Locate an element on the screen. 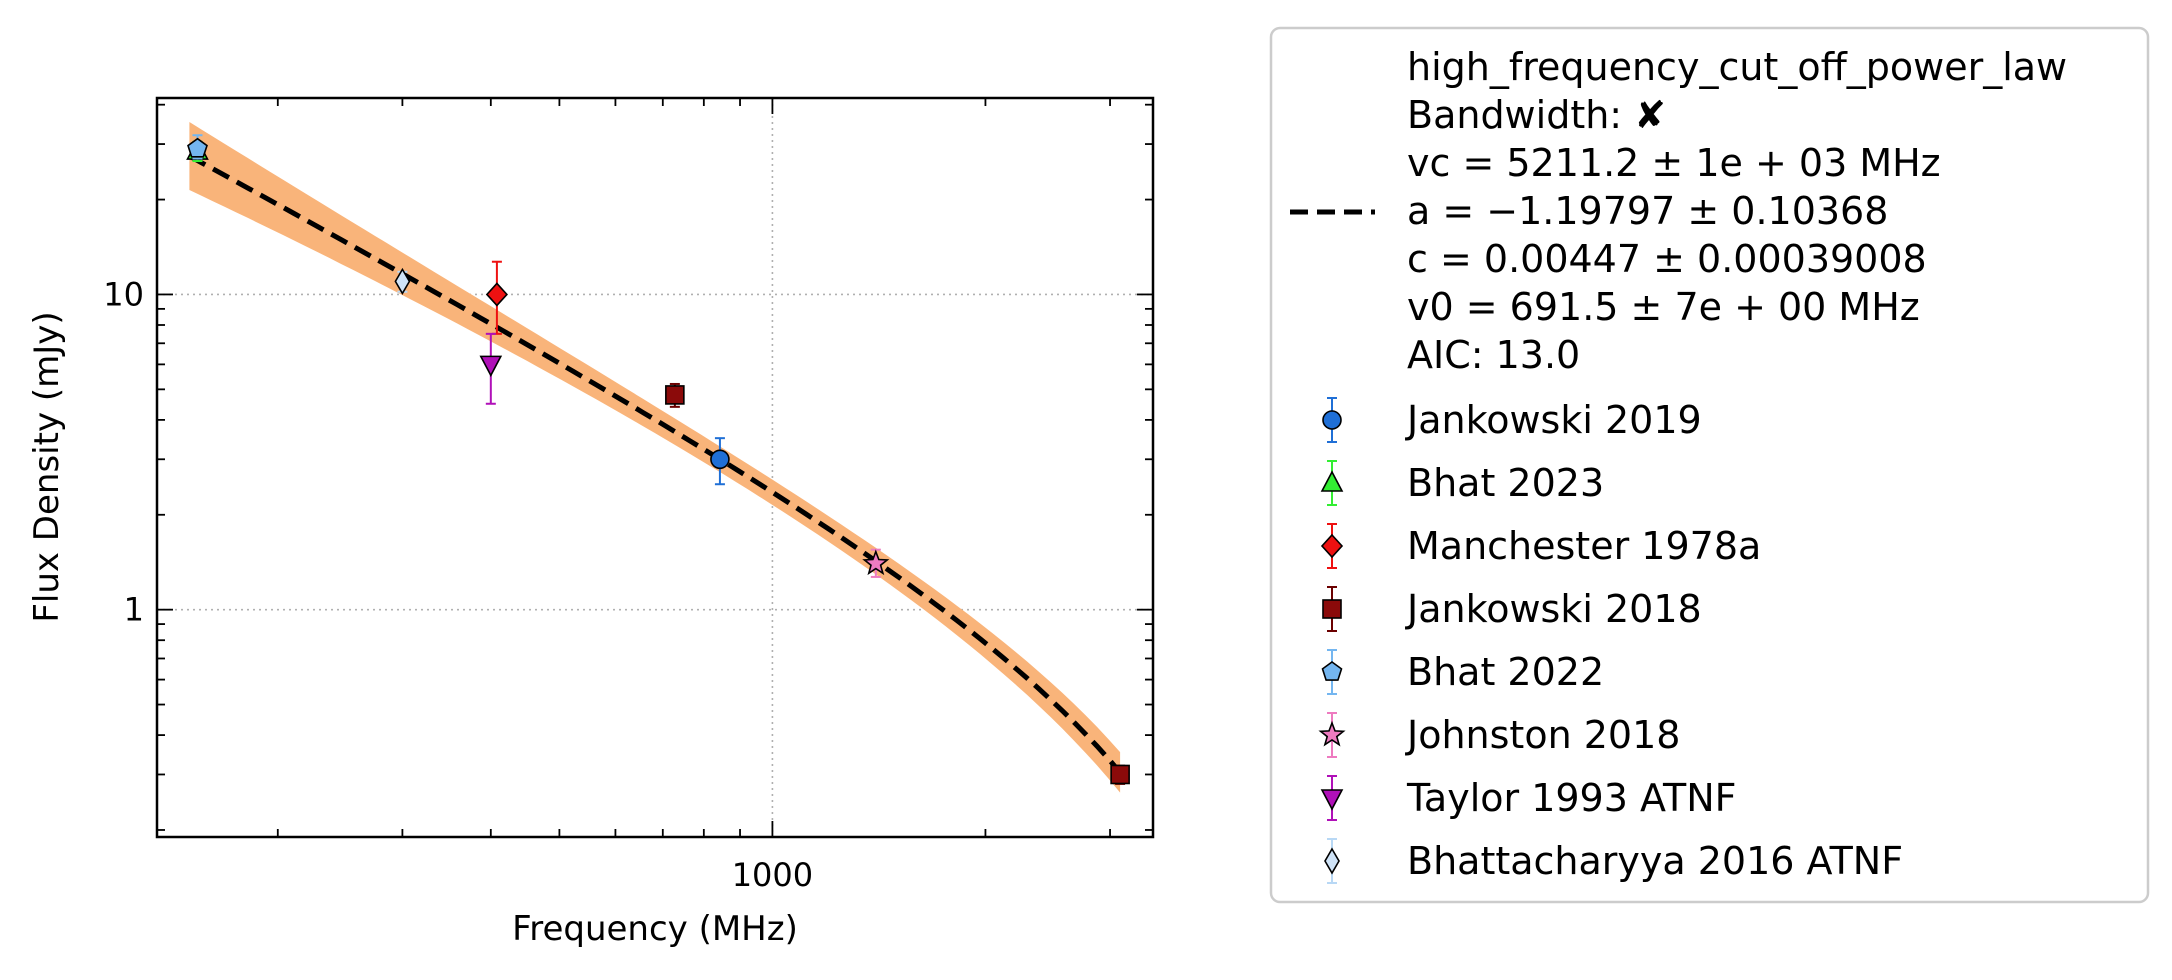 The width and height of the screenshot is (2172, 980). data-point-bhattacharyya-2016-atnf is located at coordinates (402, 281).